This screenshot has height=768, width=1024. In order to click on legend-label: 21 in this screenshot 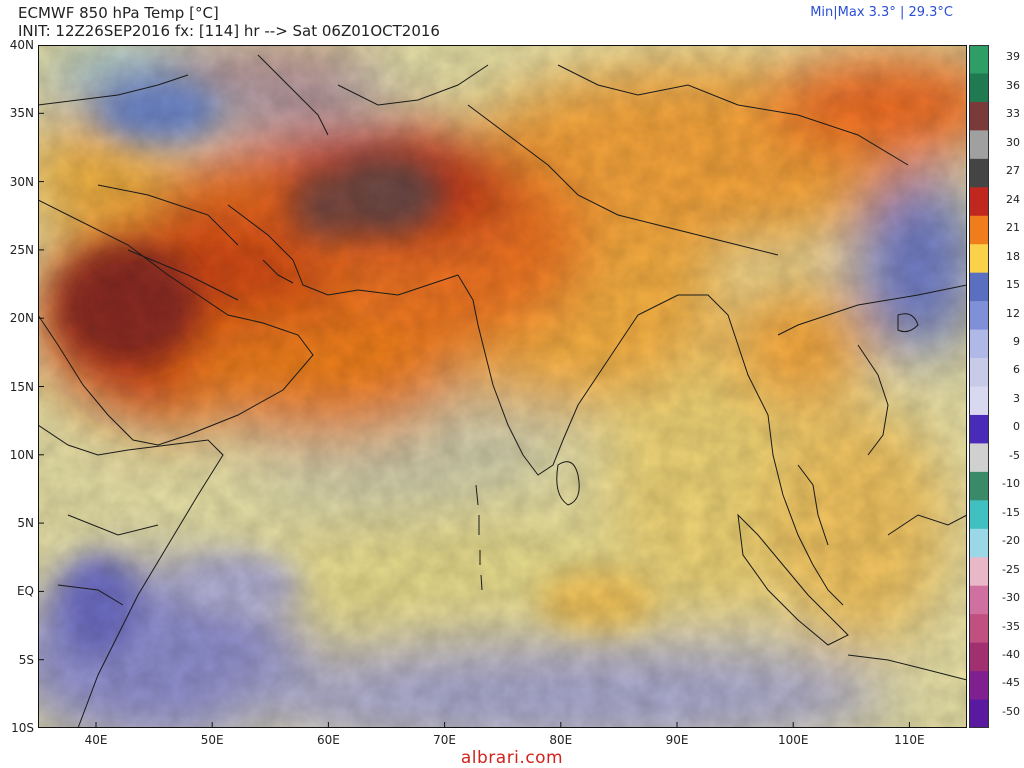, I will do `click(1013, 228)`.